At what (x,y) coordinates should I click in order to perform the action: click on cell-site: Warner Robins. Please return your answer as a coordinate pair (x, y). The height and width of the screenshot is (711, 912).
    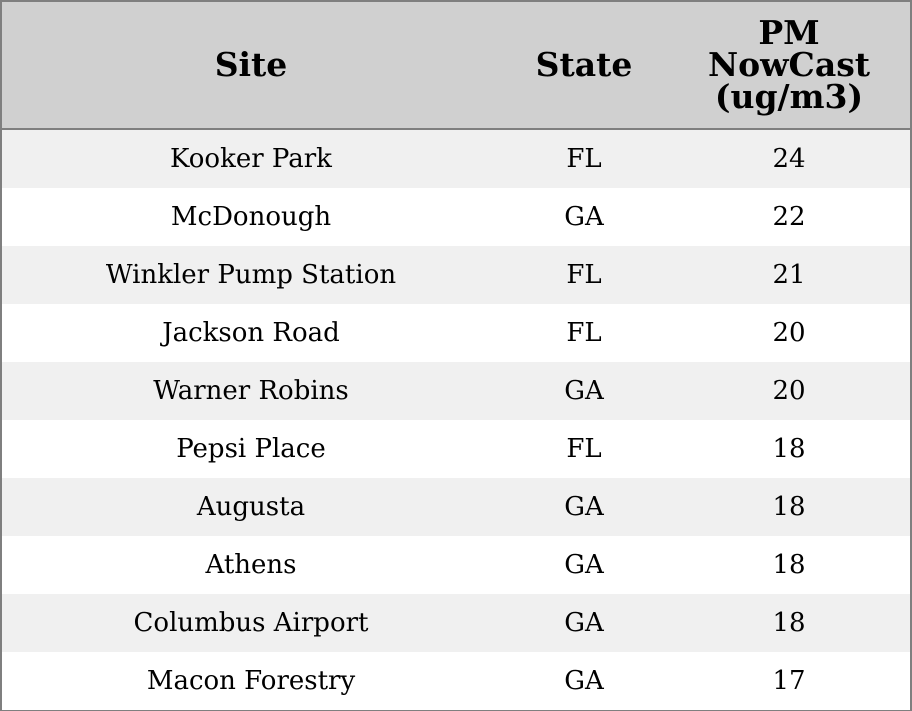
    Looking at the image, I should click on (251, 391).